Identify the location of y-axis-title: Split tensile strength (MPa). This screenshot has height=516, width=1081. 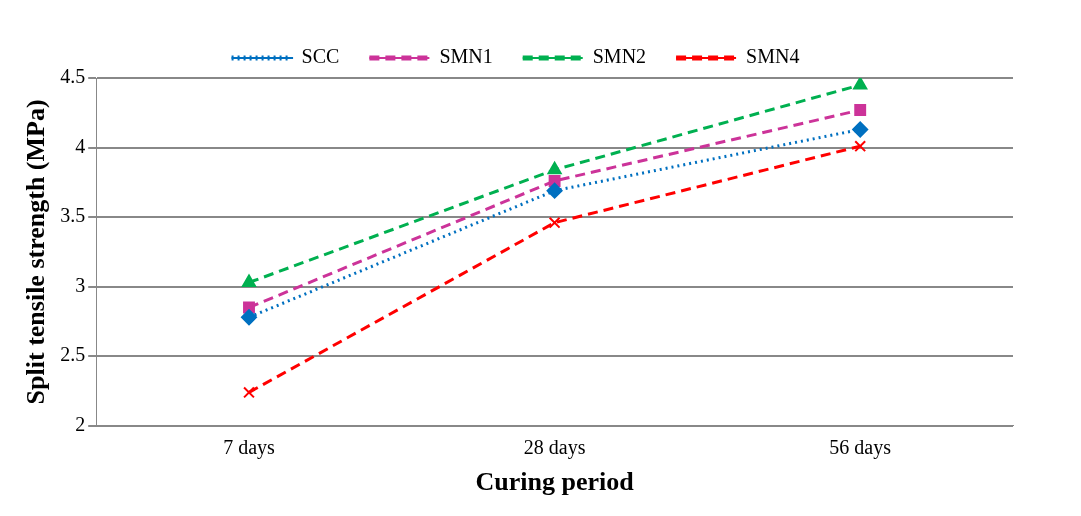
(36, 252).